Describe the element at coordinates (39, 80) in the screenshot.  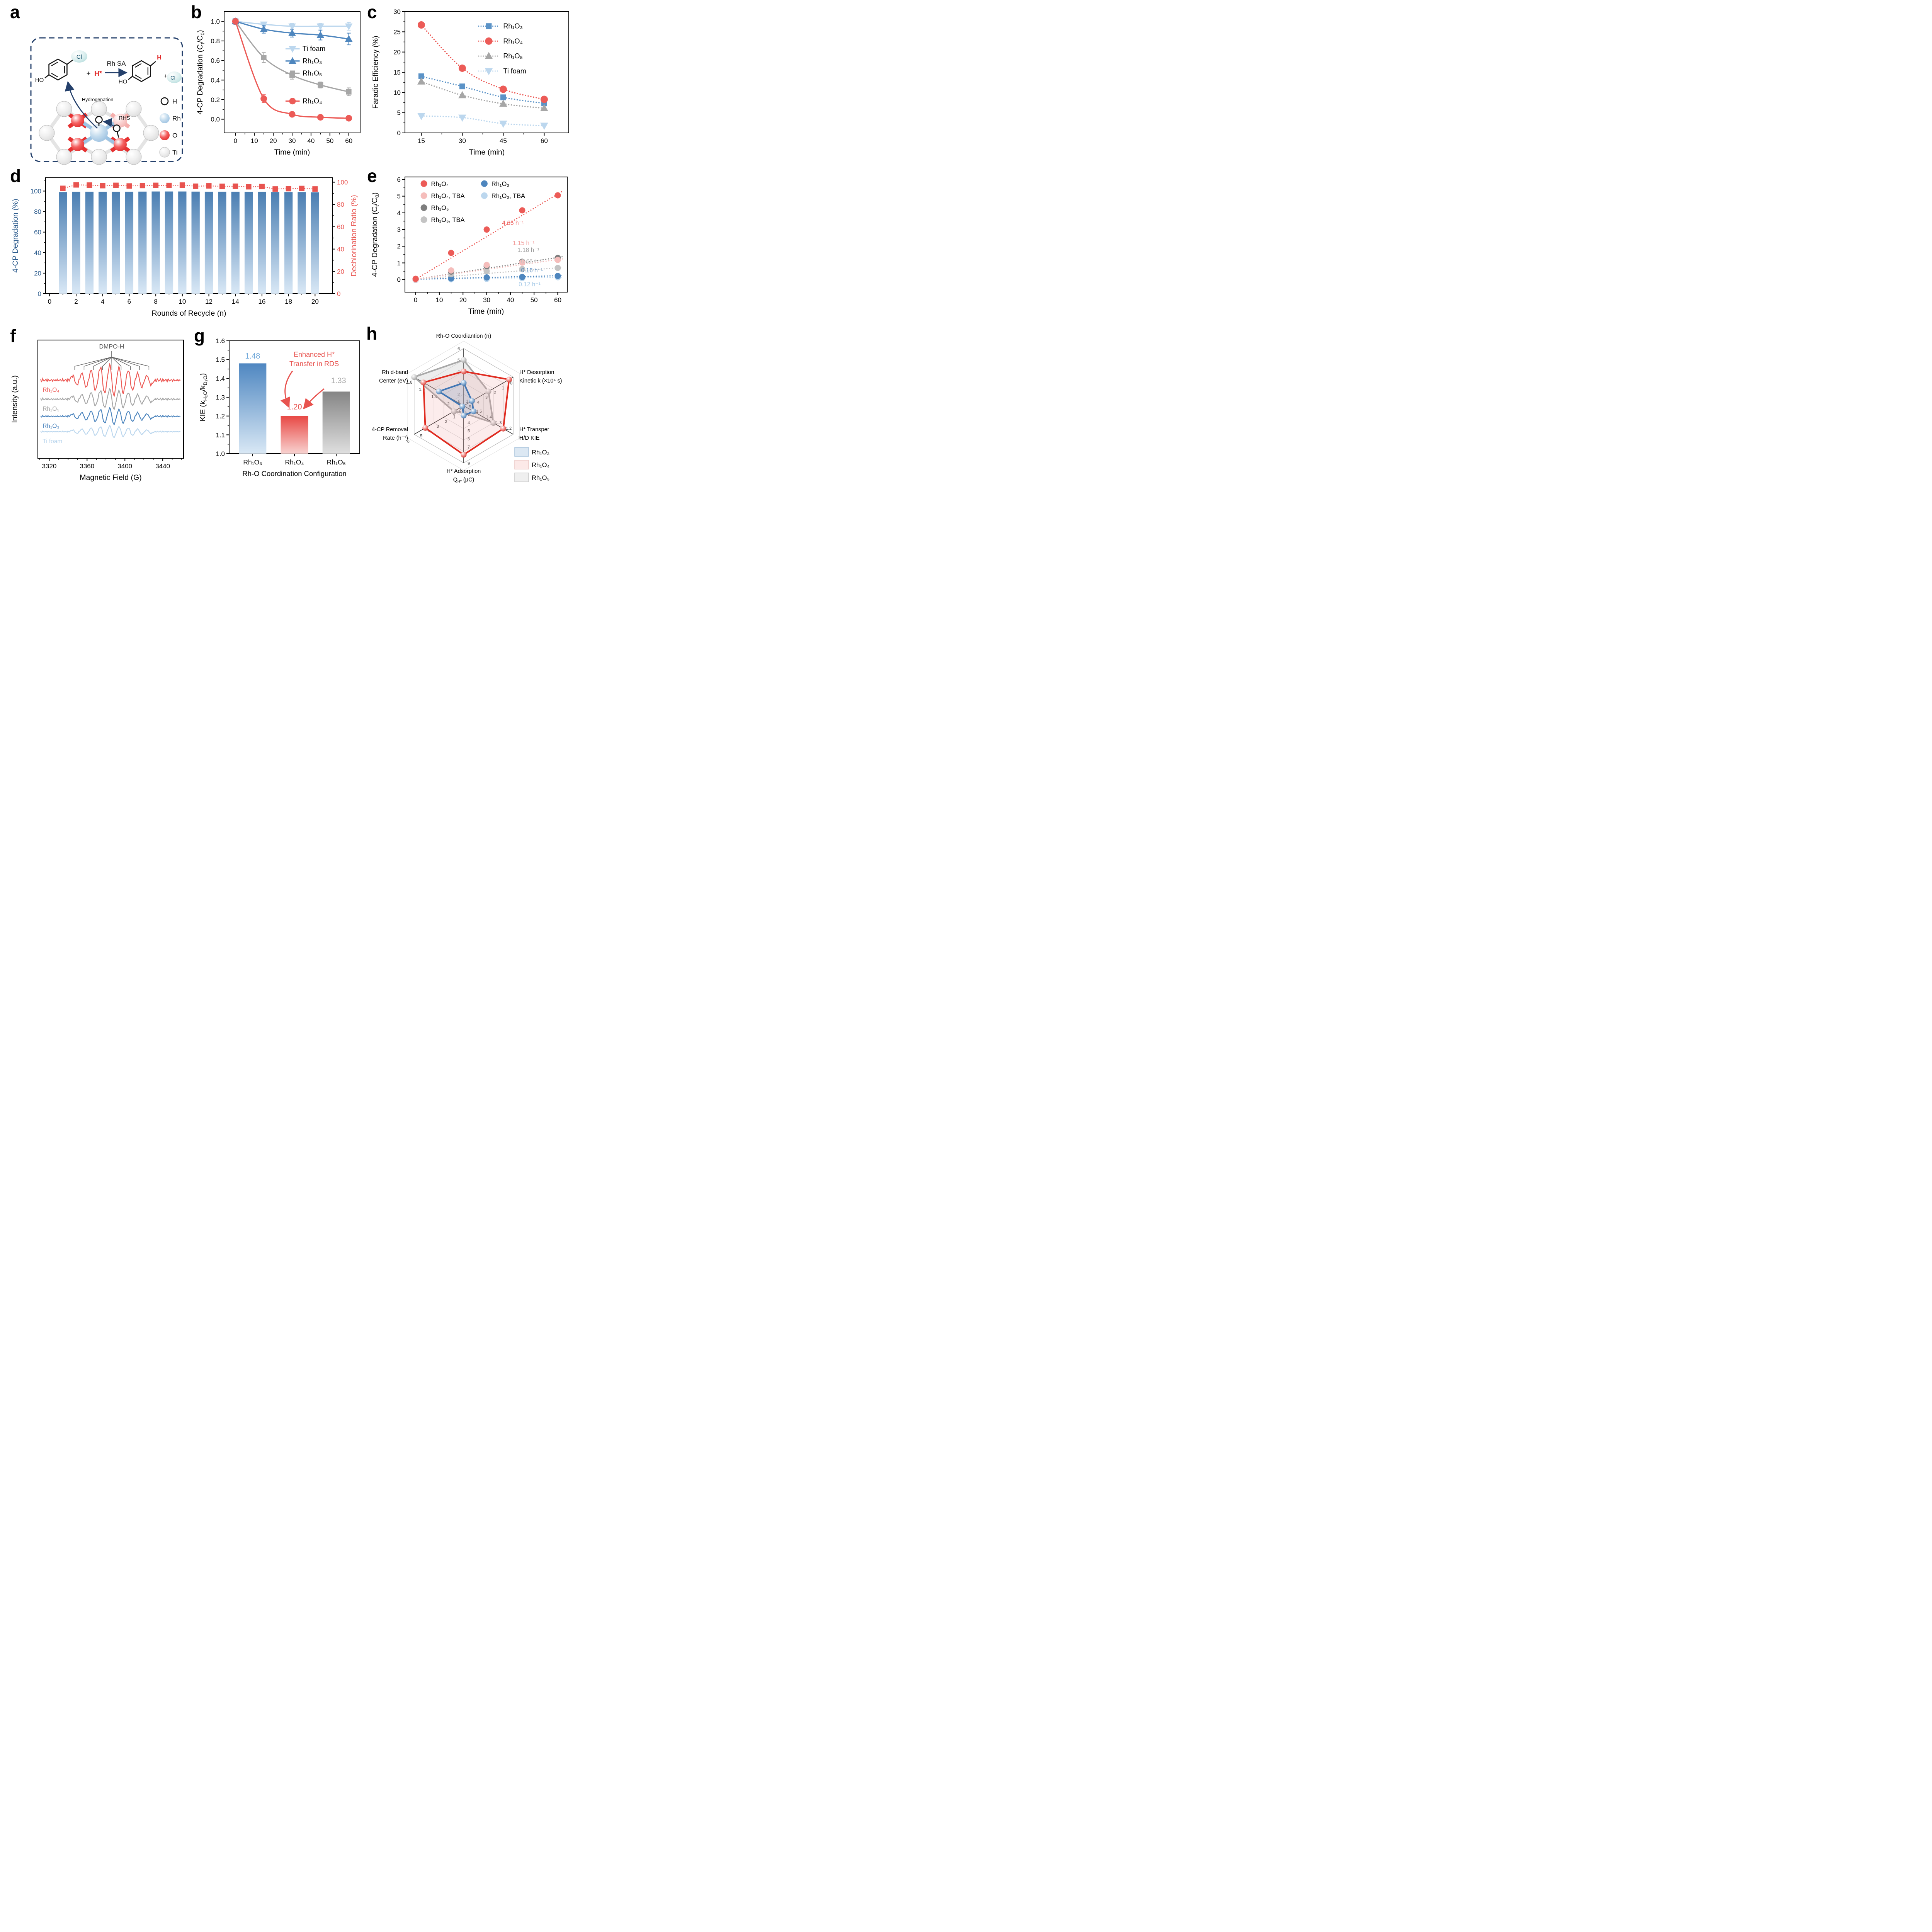
I see `svg-text: HO` at that location.